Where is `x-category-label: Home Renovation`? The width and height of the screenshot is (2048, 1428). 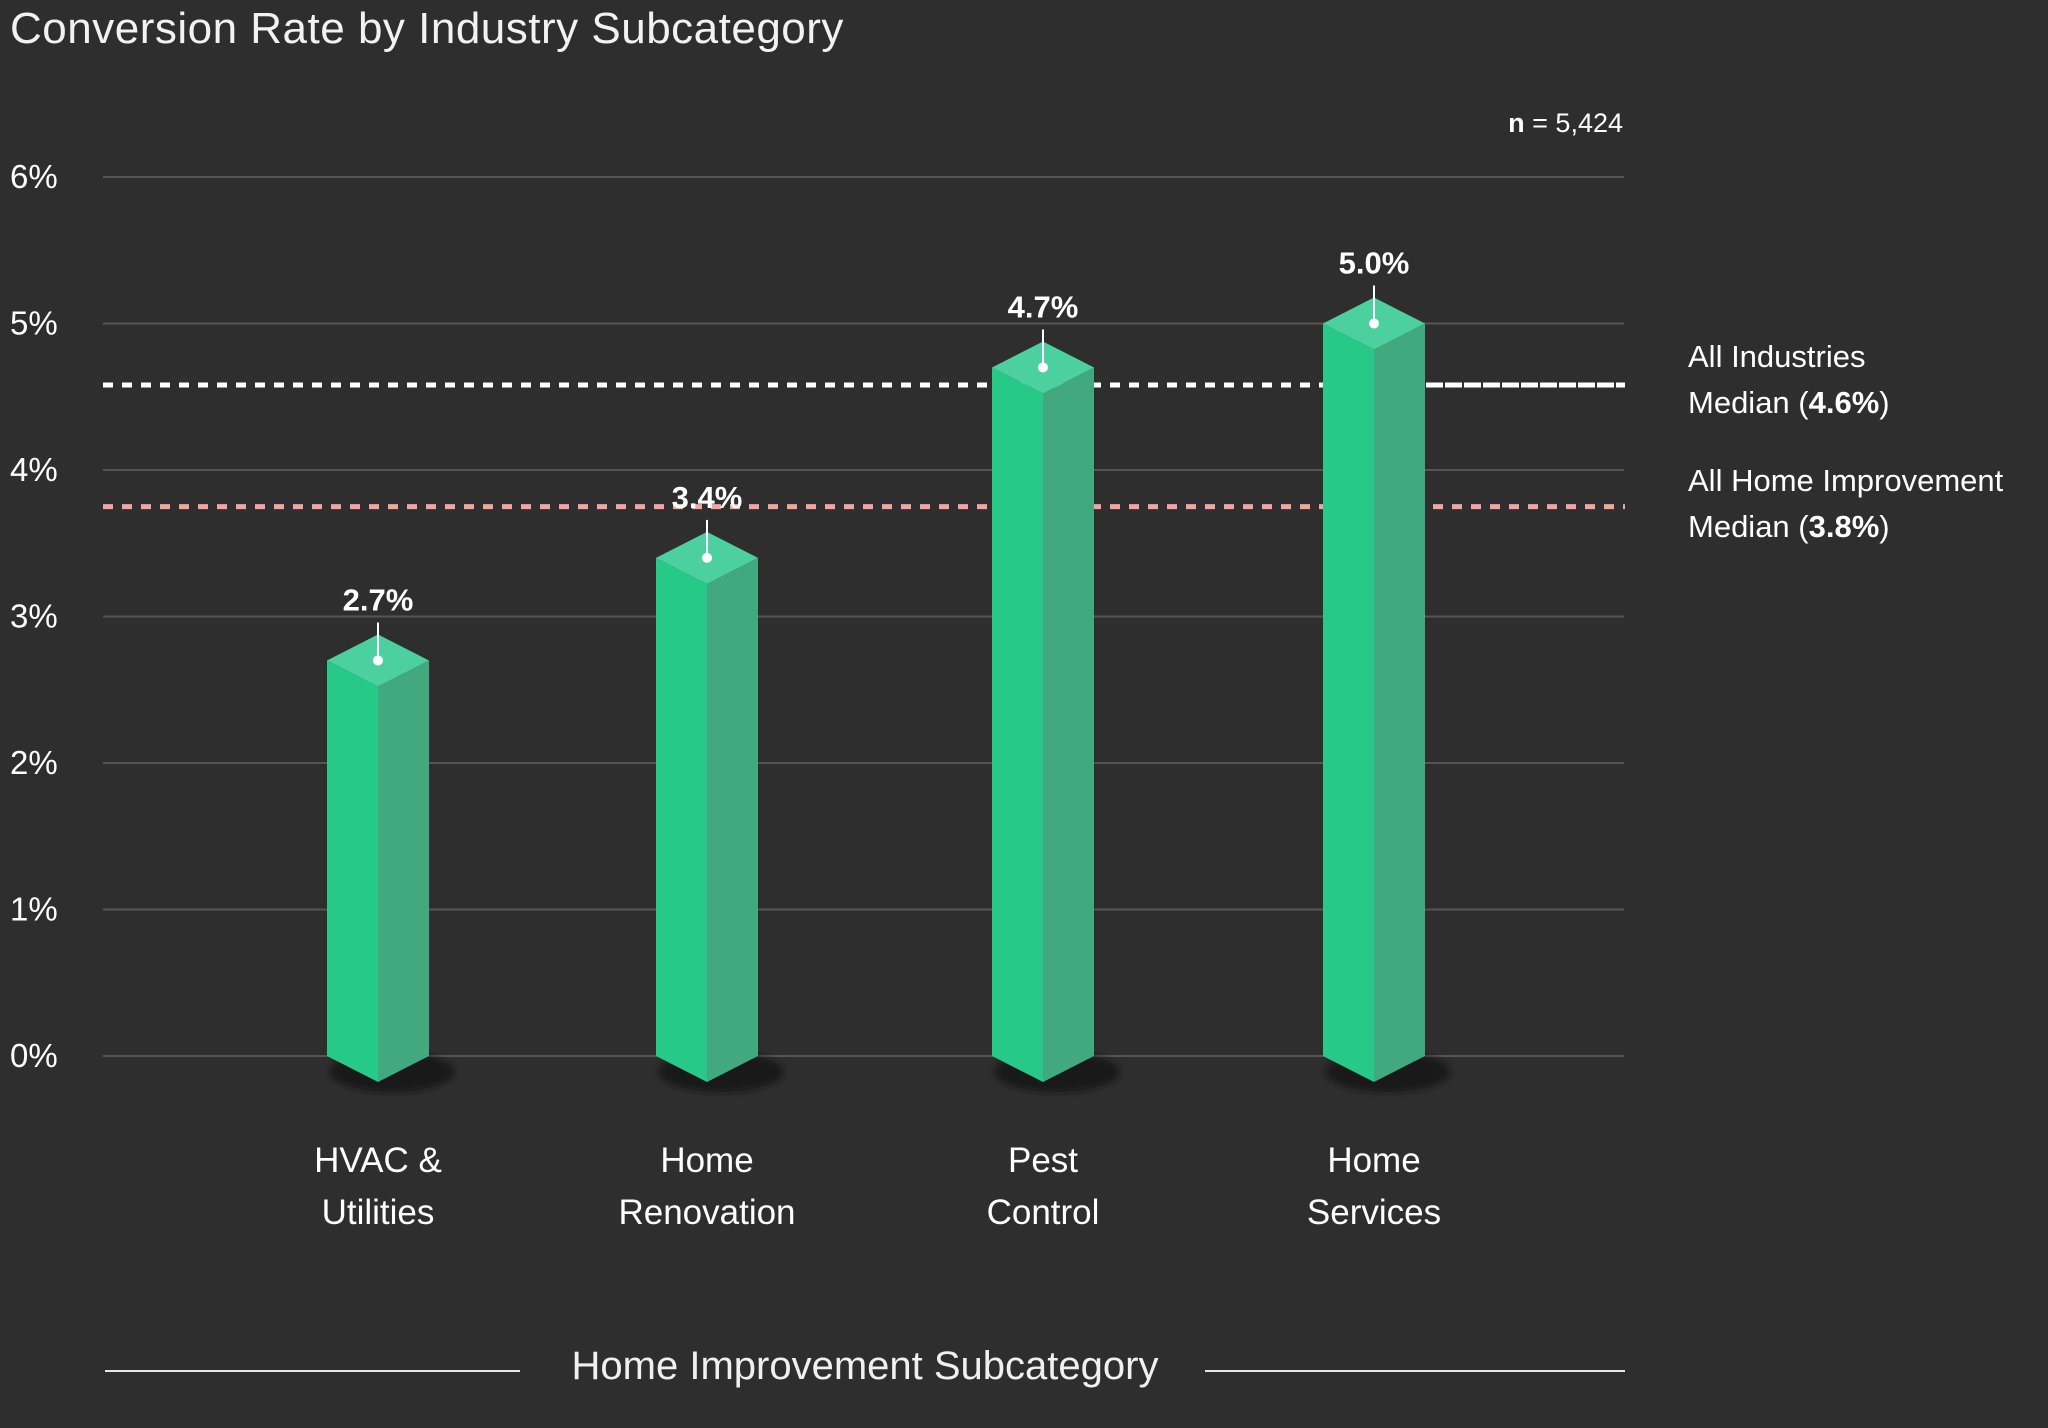
x-category-label: Home Renovation is located at coordinates (706, 1186).